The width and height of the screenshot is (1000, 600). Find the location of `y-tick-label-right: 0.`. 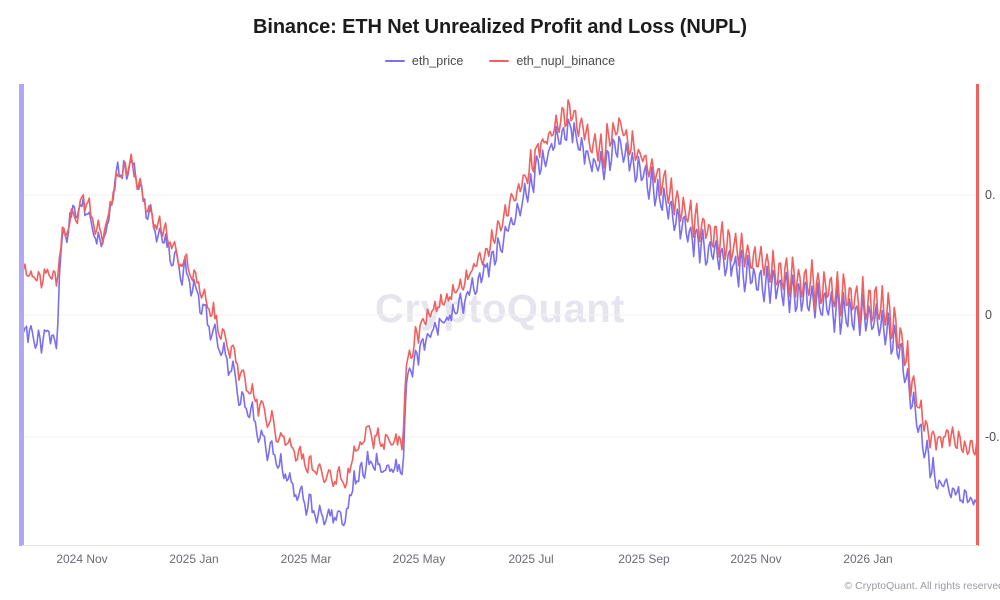

y-tick-label-right: 0. is located at coordinates (990, 195).